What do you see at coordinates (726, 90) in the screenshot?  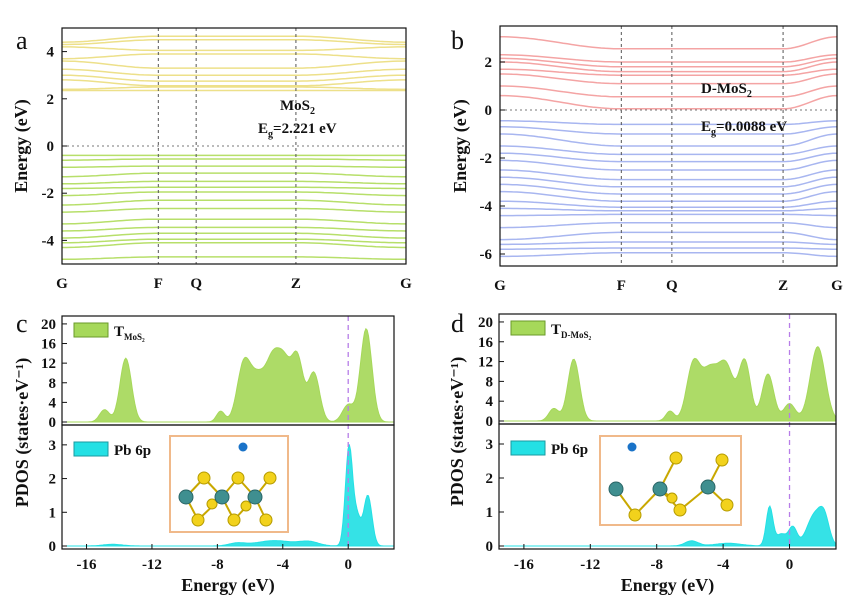 I see `material-label: D-MoS2` at bounding box center [726, 90].